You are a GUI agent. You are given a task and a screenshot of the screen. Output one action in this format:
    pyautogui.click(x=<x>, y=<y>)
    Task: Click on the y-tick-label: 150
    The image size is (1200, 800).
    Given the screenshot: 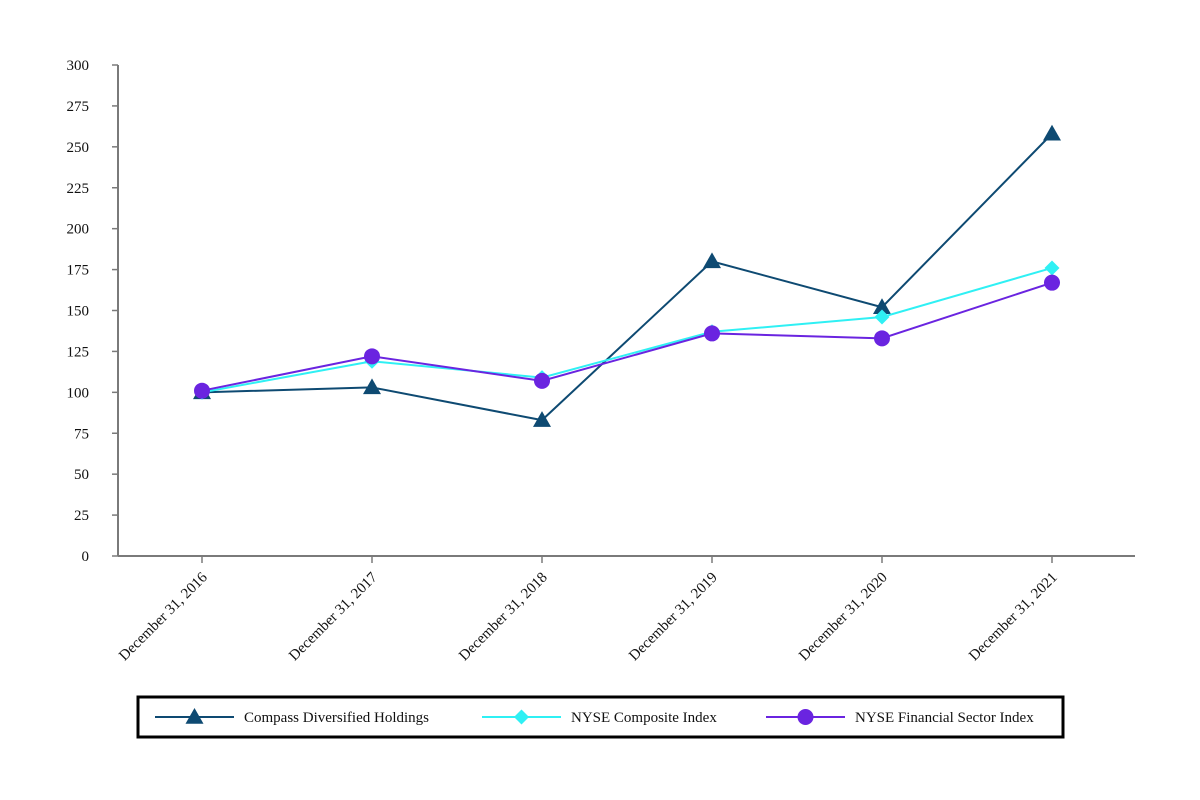 What is the action you would take?
    pyautogui.click(x=78, y=312)
    